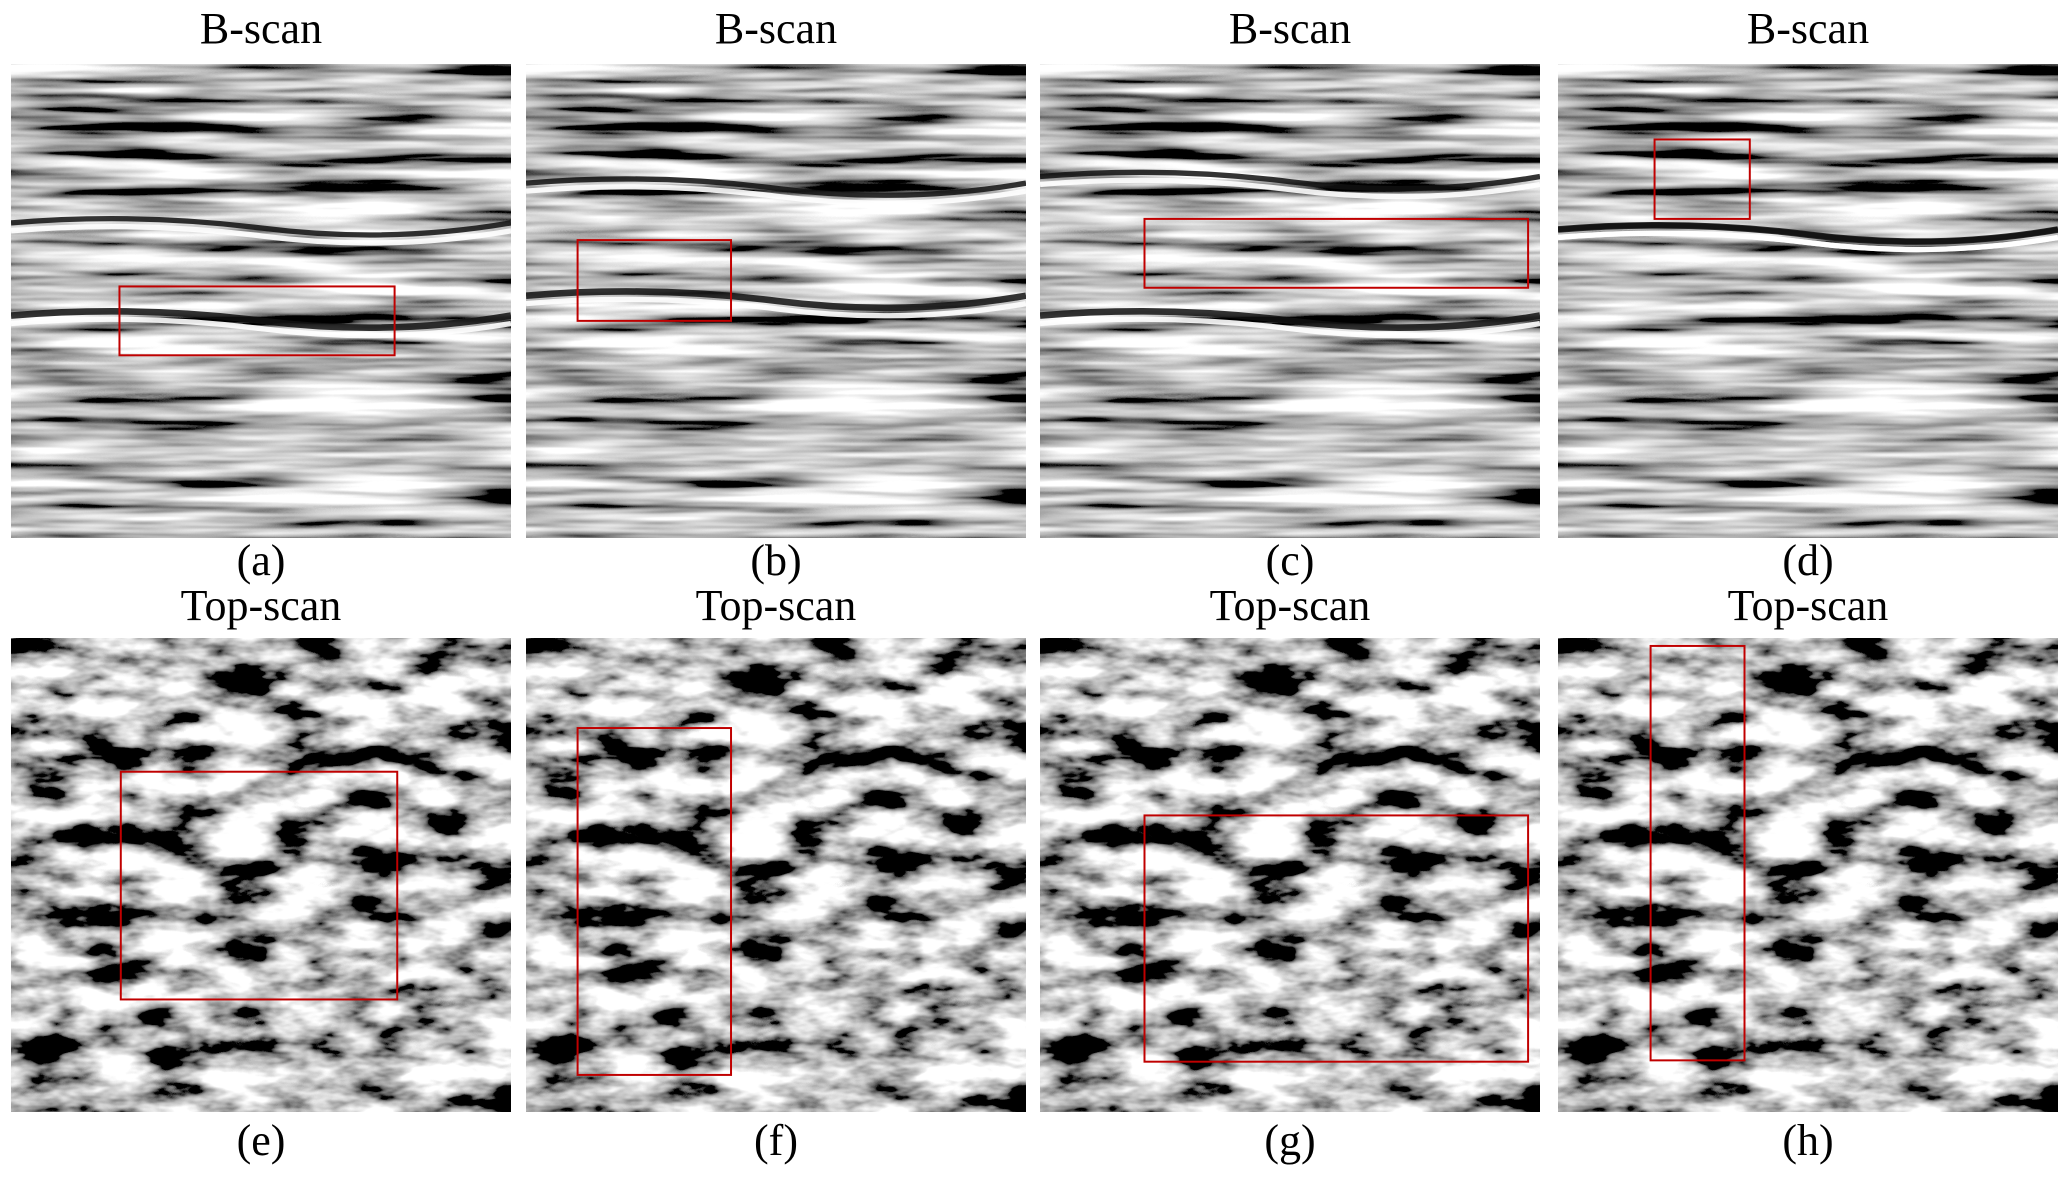 This screenshot has height=1185, width=2065. I want to click on panel-caption: (c), so click(1290, 560).